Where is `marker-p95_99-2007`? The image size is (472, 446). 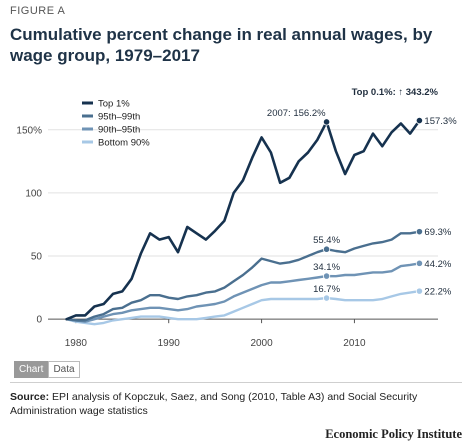 marker-p95_99-2007 is located at coordinates (326, 249).